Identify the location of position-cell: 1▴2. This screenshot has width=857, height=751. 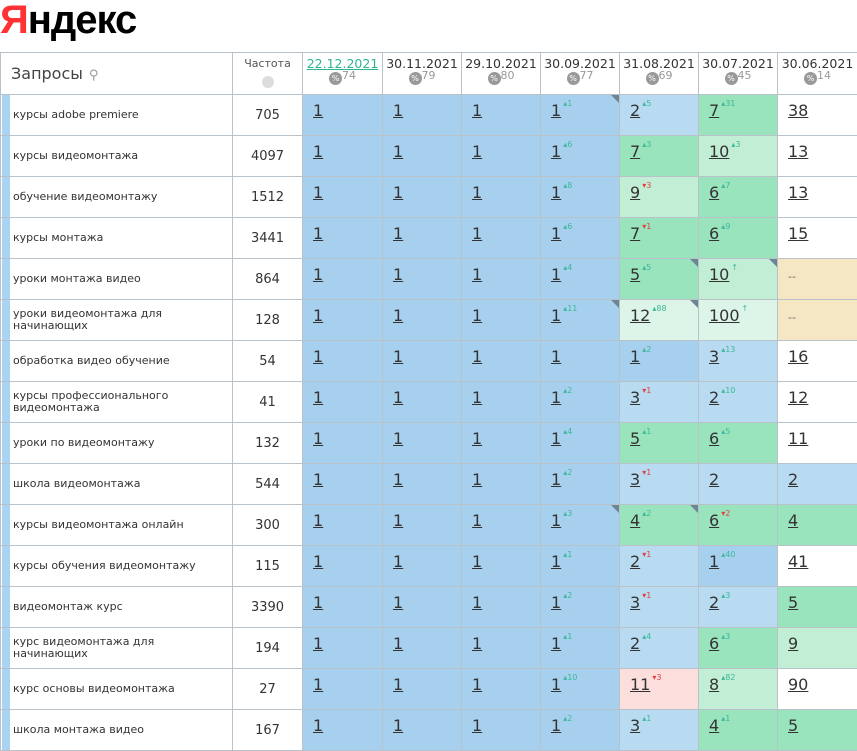
(580, 484).